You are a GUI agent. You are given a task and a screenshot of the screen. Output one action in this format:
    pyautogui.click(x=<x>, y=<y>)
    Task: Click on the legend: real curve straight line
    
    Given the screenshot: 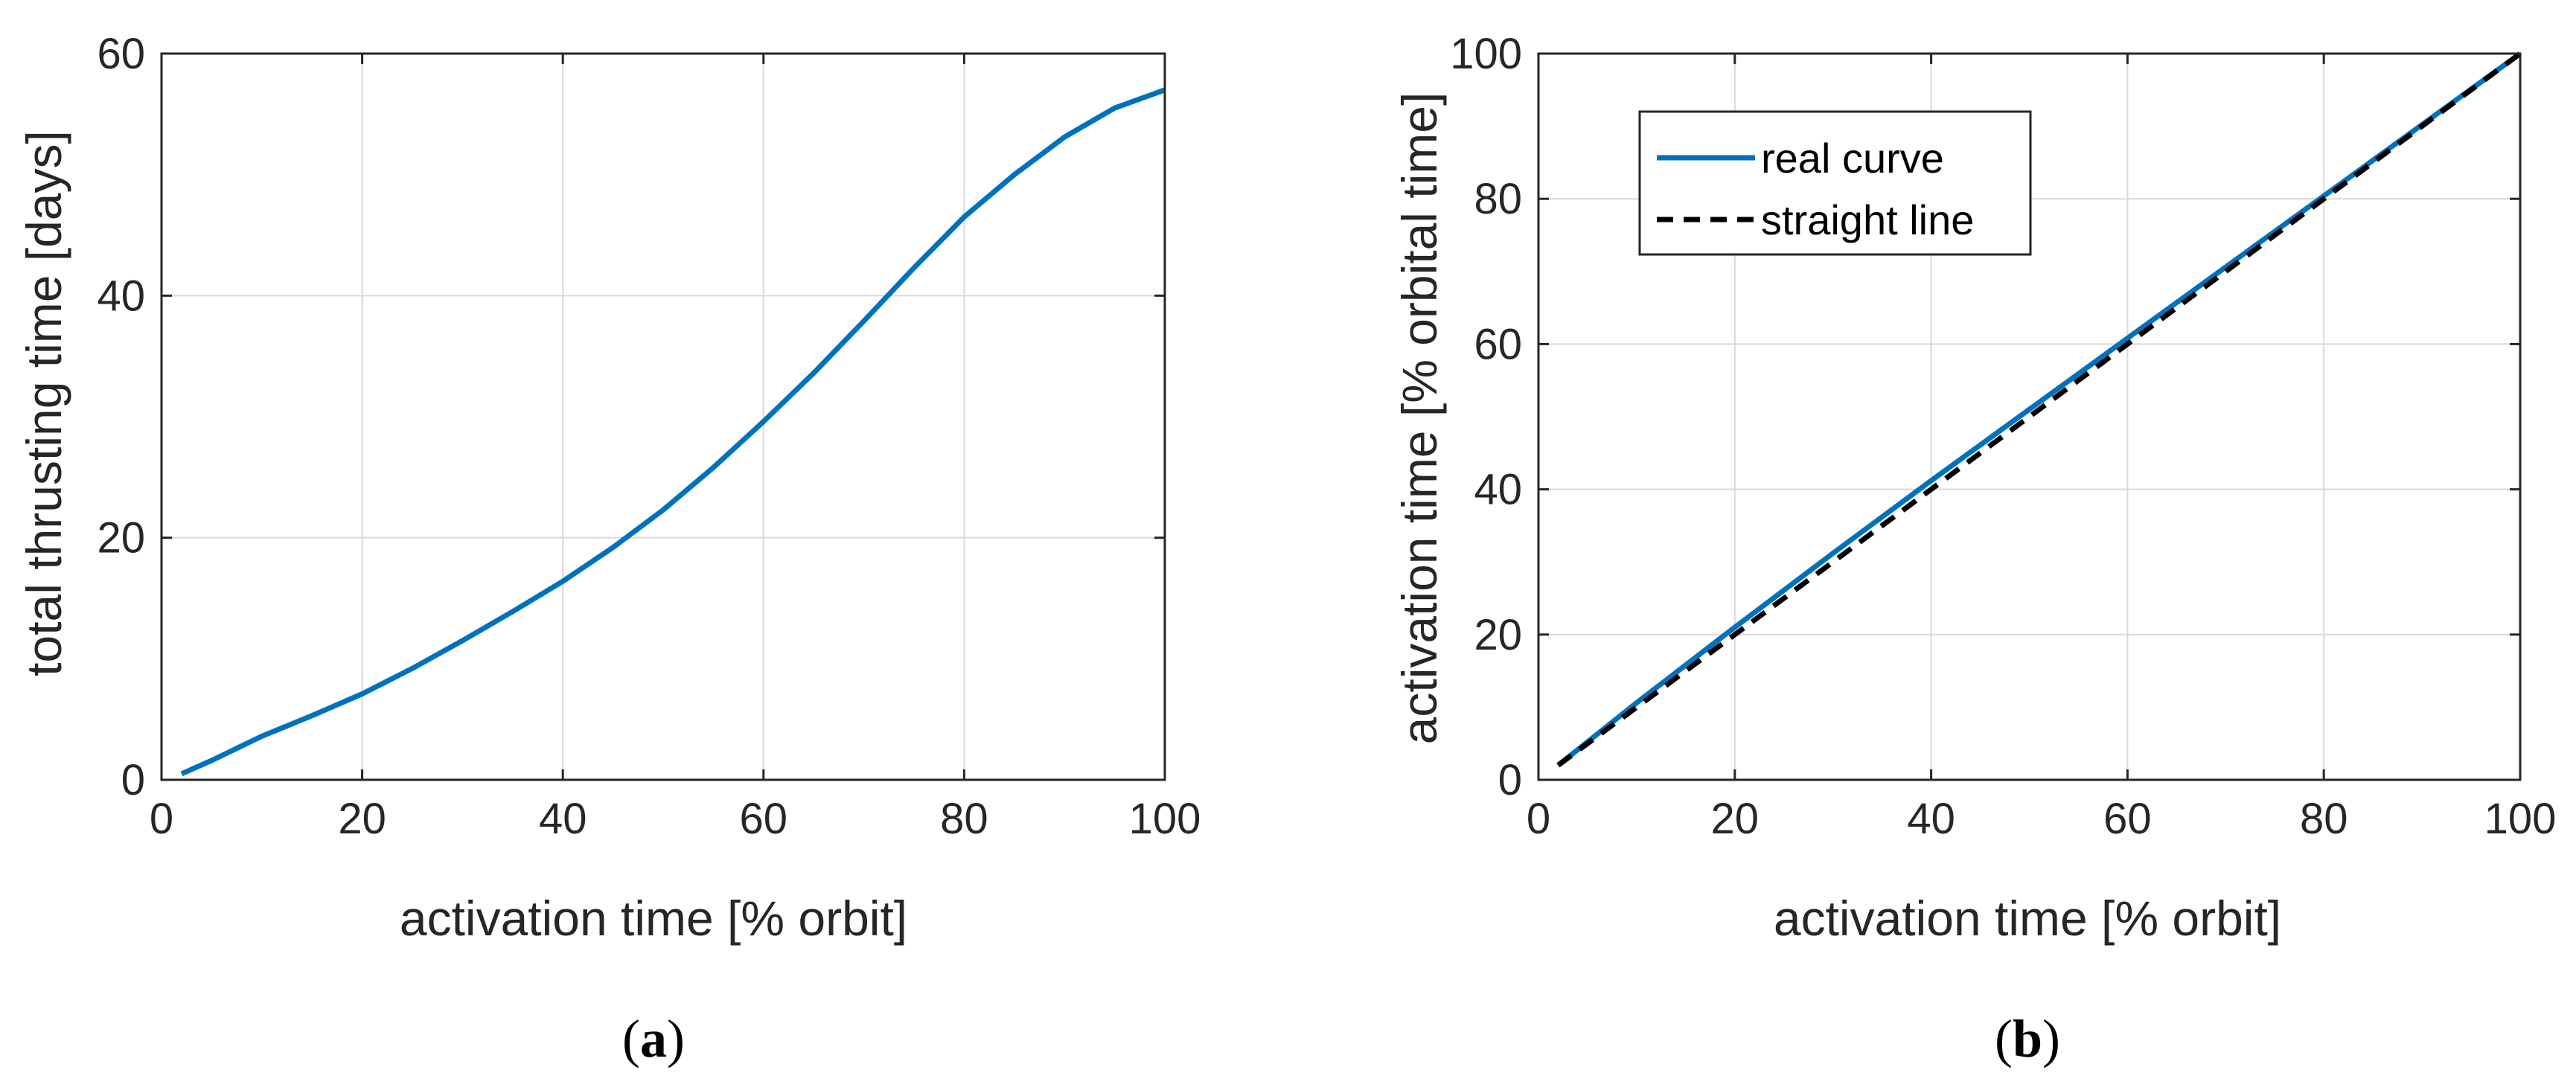 What is the action you would take?
    pyautogui.click(x=1835, y=183)
    